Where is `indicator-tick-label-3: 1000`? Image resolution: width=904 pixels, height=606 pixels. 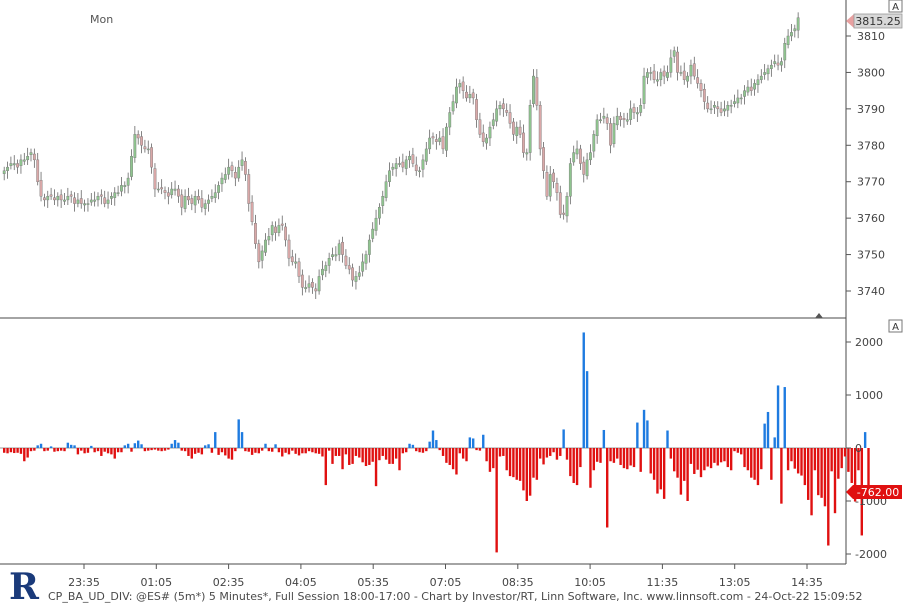 indicator-tick-label-3: 1000 is located at coordinates (869, 395).